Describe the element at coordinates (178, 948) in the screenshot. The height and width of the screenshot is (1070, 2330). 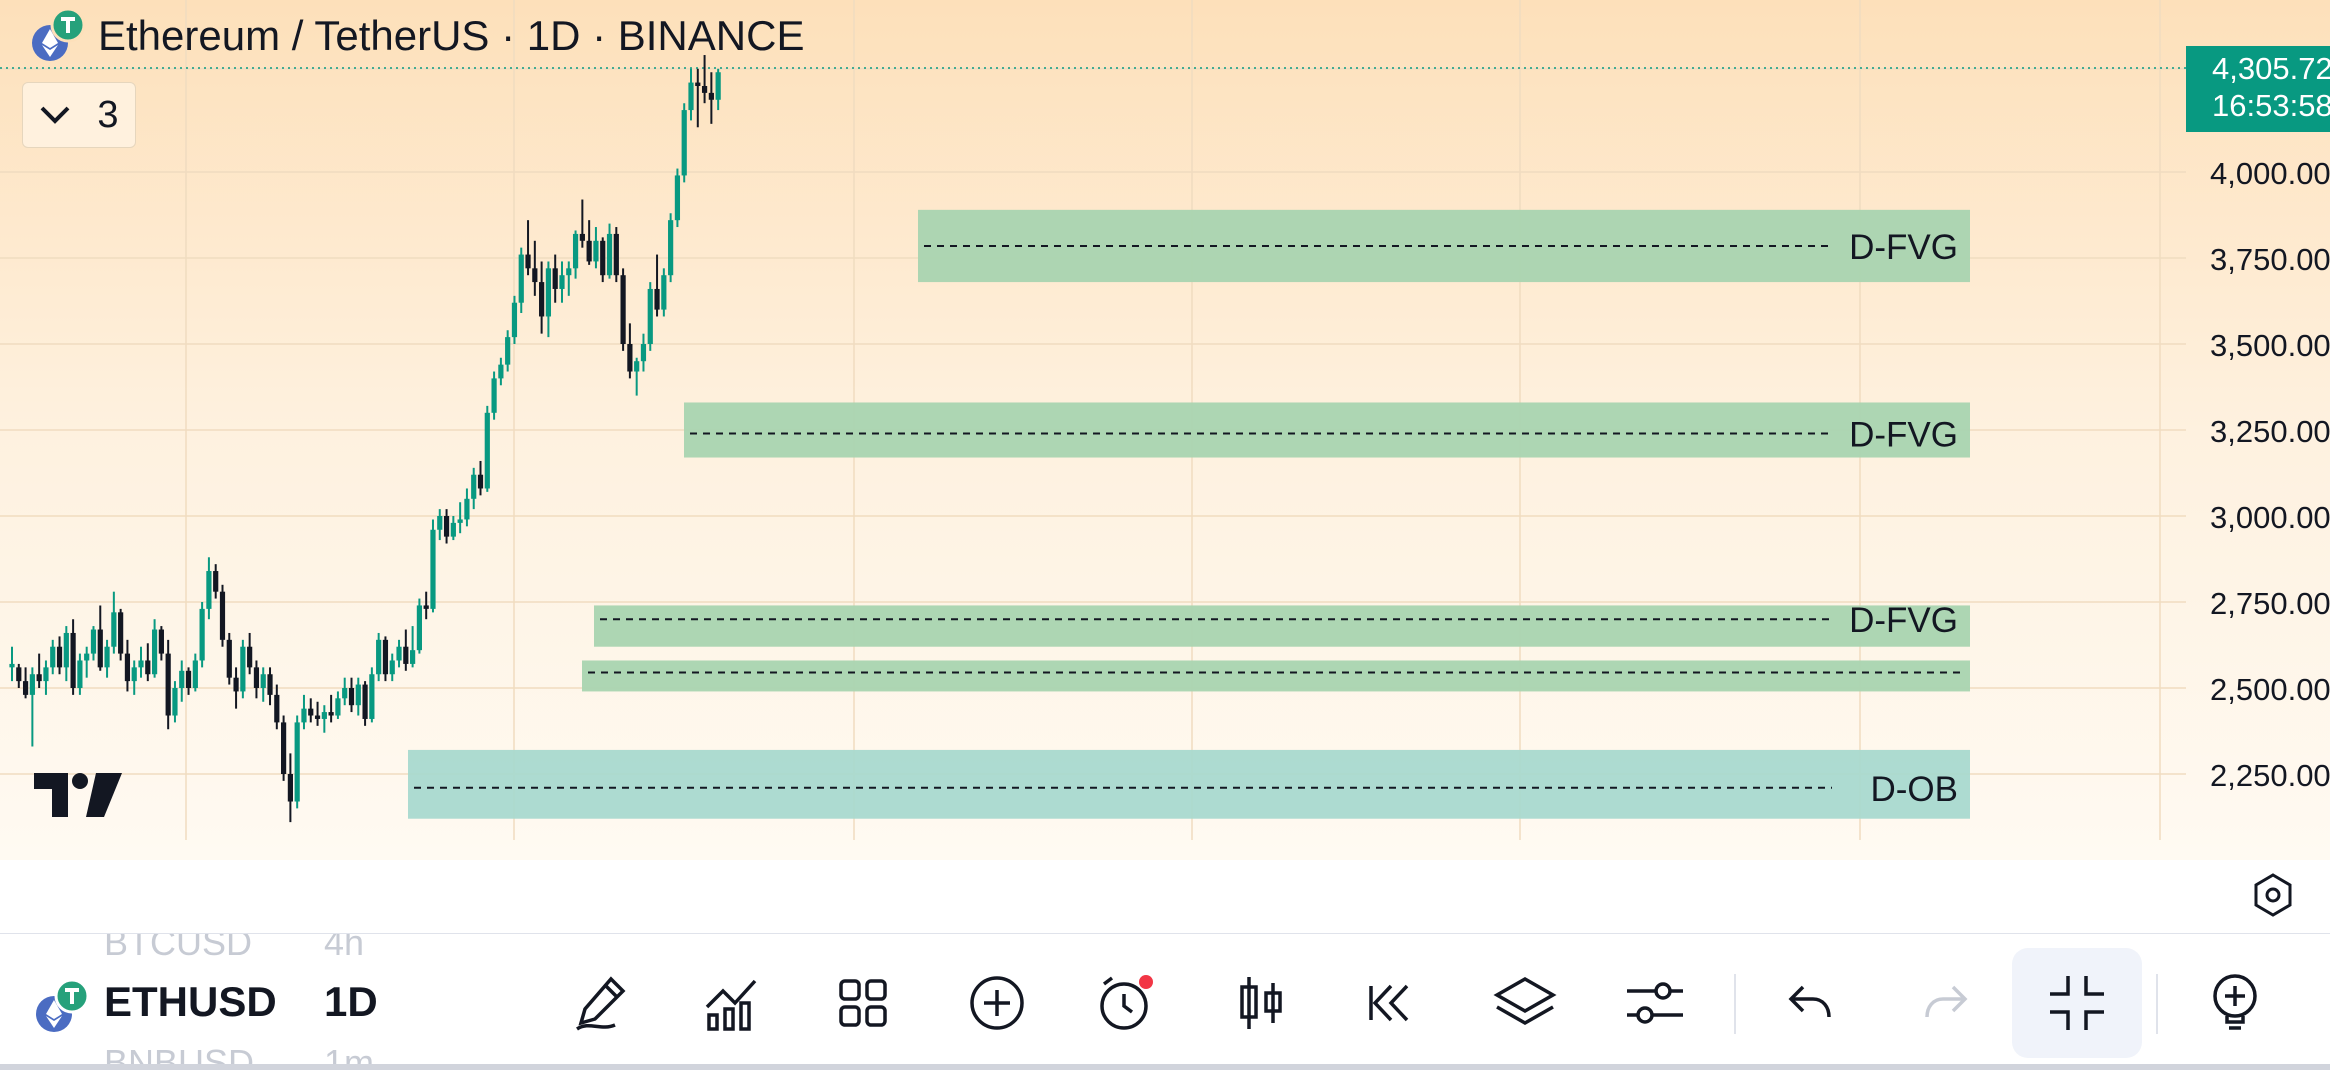
I see `prev-symbol: BTCUSD` at that location.